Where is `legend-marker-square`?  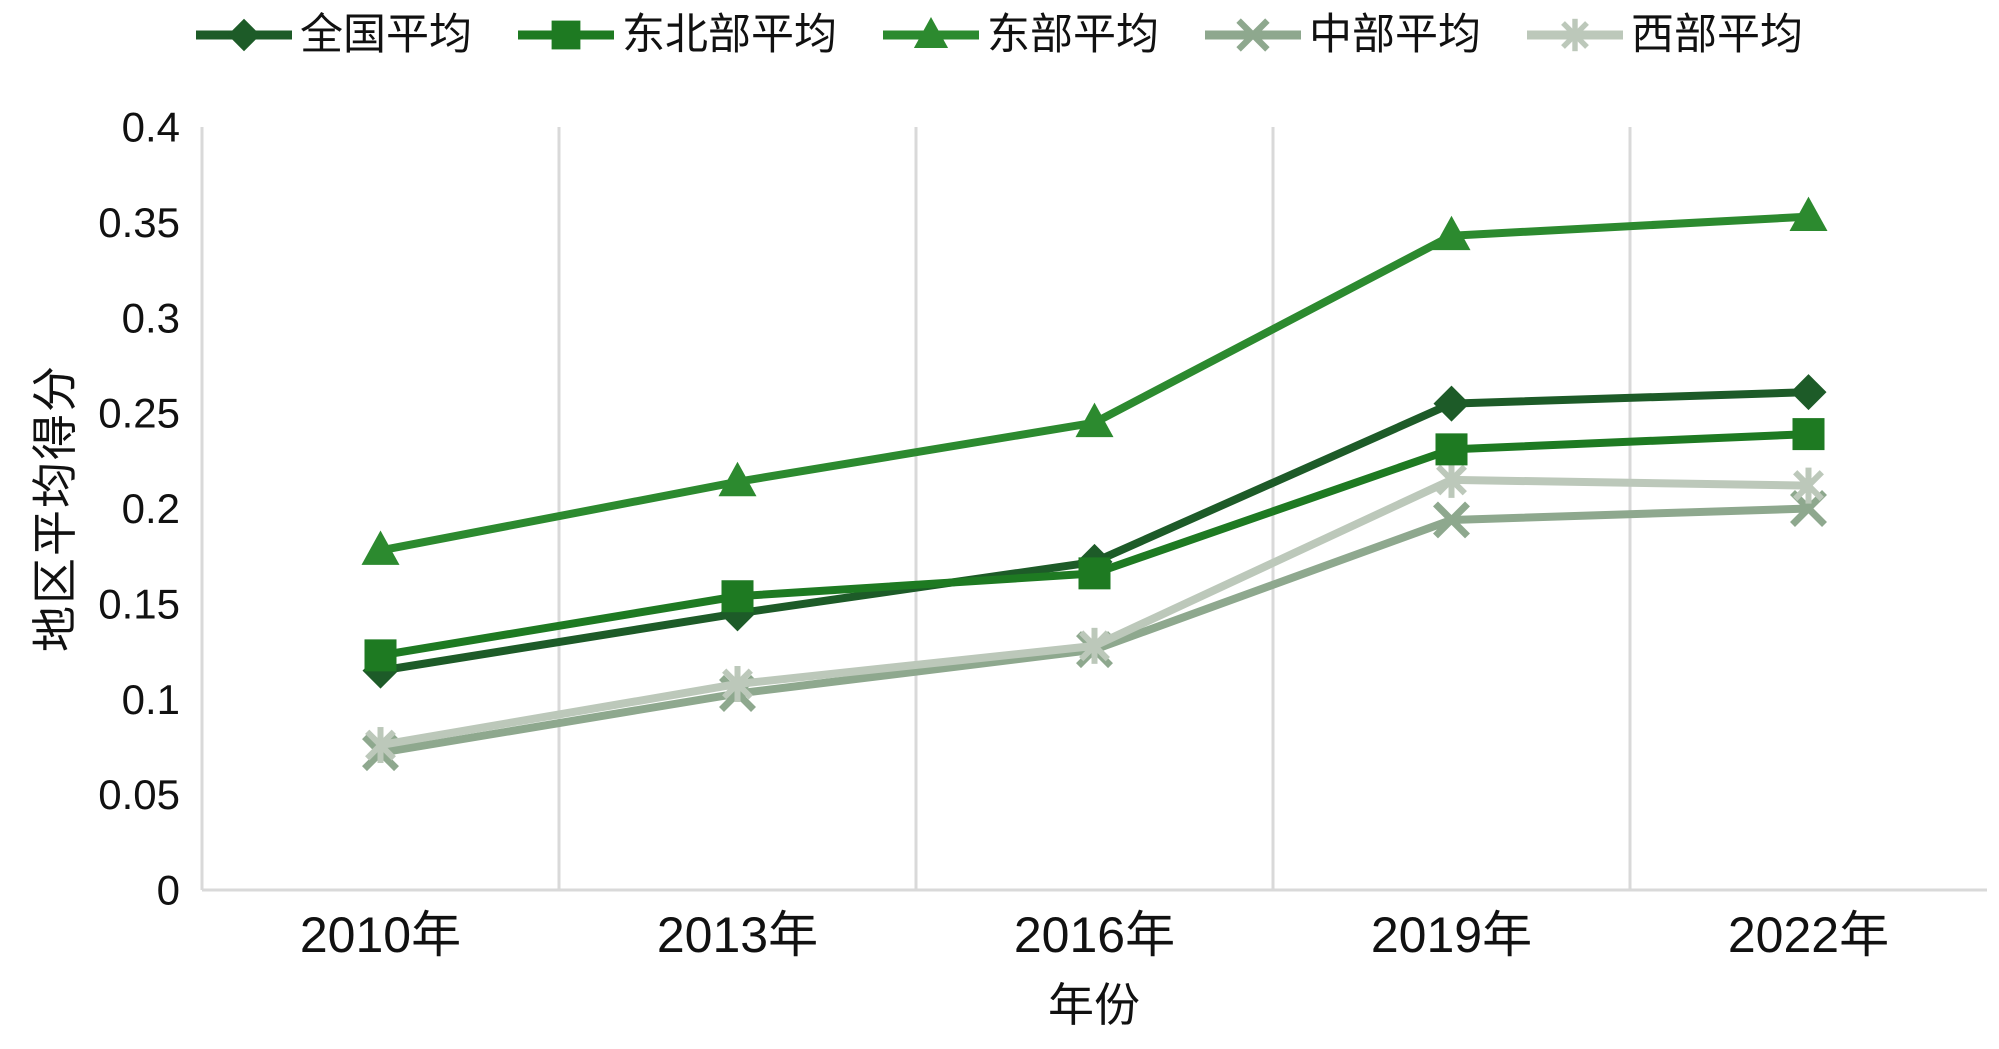
legend-marker-square is located at coordinates (566, 35).